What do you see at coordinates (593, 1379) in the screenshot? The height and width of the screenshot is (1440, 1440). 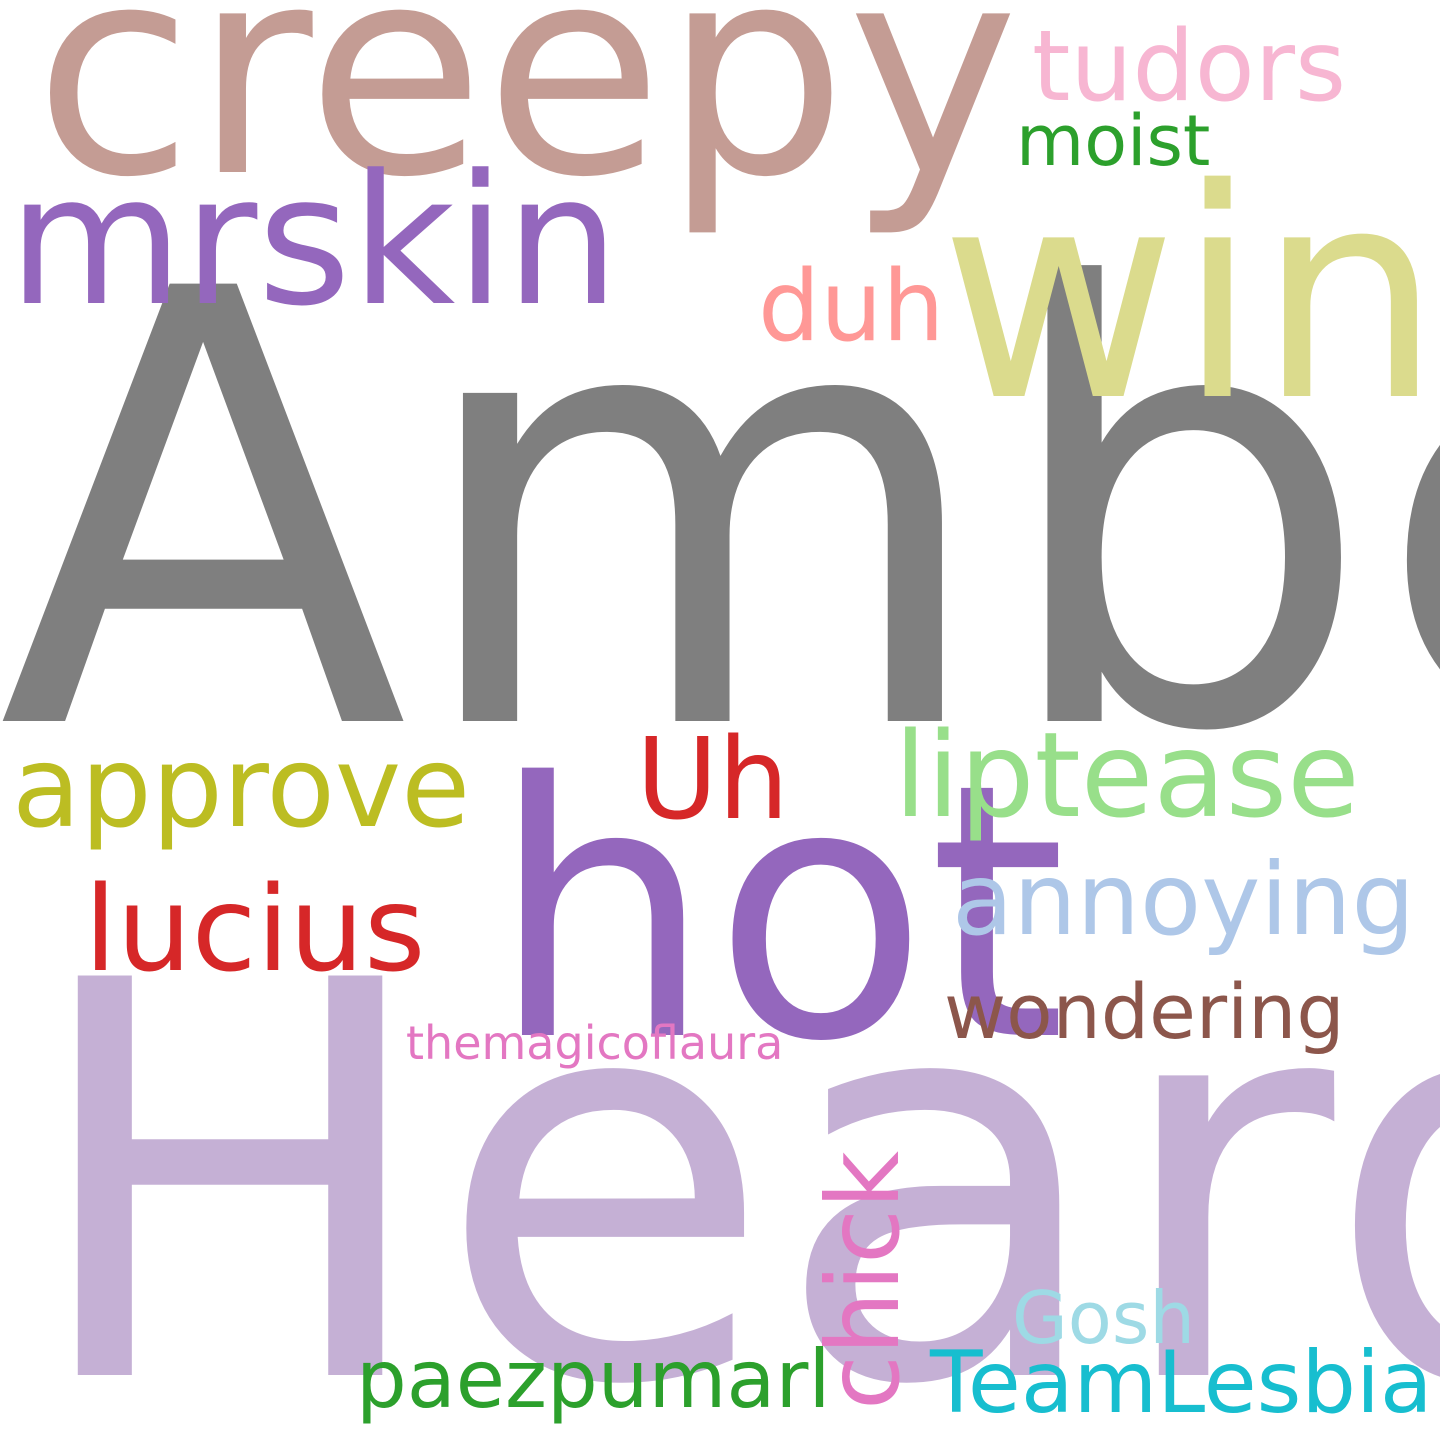 I see `word-paezpumarl: paezpumarl` at bounding box center [593, 1379].